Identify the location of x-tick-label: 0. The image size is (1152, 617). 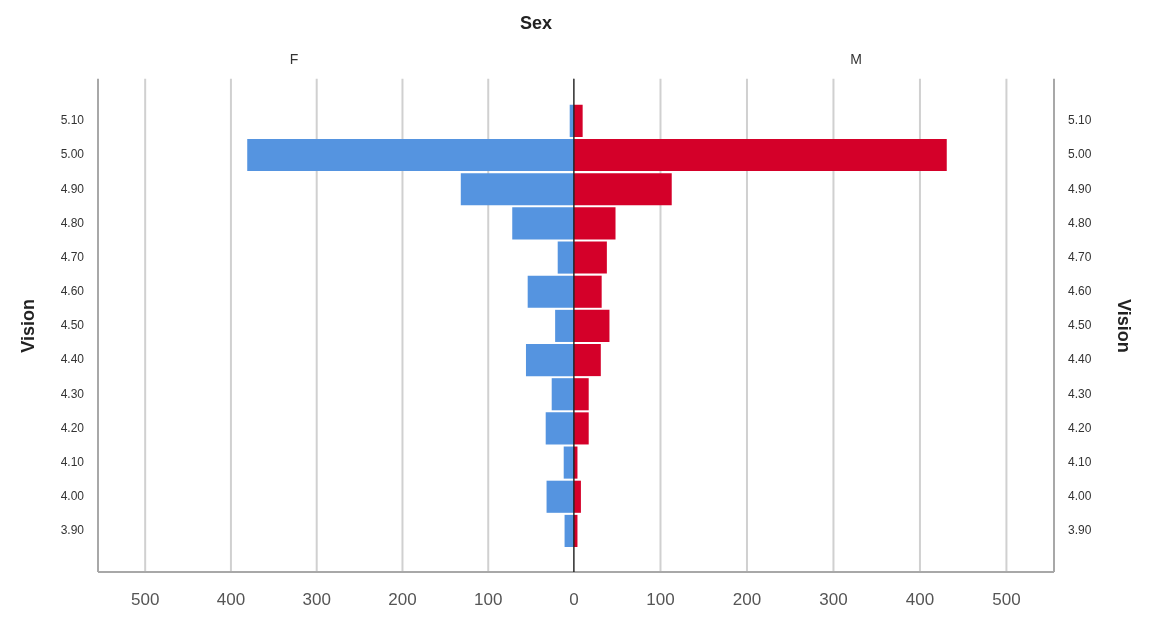
(574, 599).